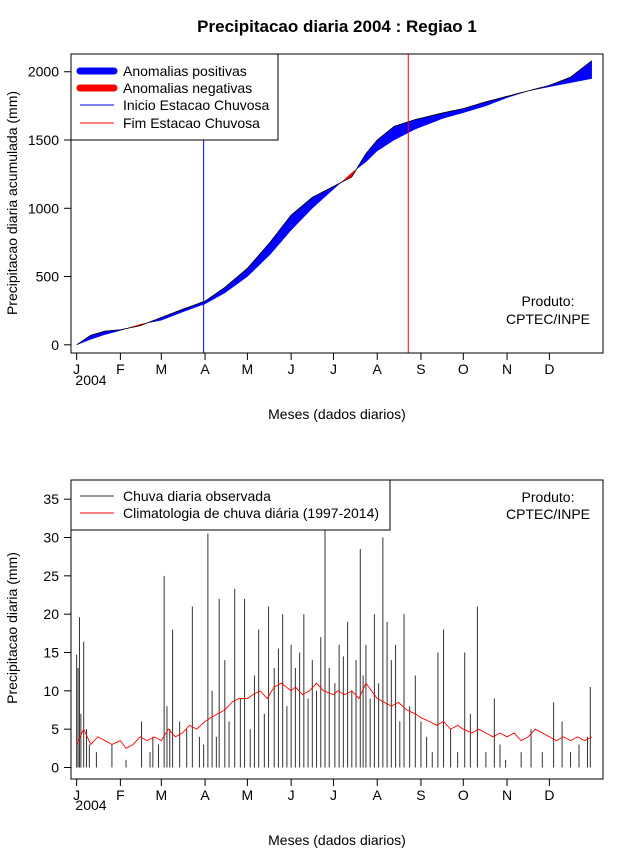  Describe the element at coordinates (12, 203) in the screenshot. I see `y-axis-label: Precipitacao diaria acumulada (mm)` at that location.